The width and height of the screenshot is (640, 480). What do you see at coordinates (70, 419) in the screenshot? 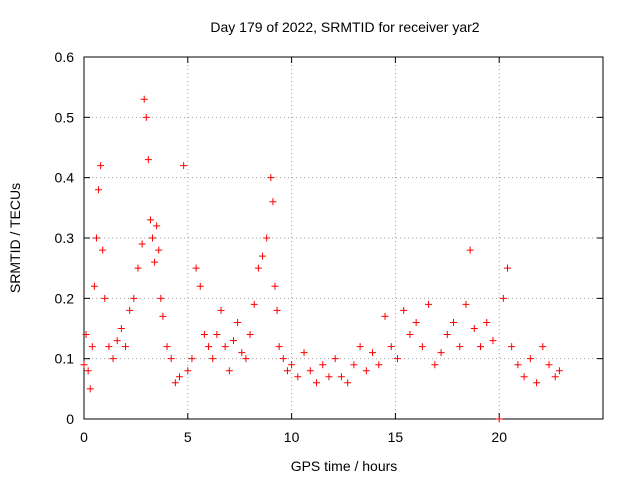
I see `y-tick-label: 0` at bounding box center [70, 419].